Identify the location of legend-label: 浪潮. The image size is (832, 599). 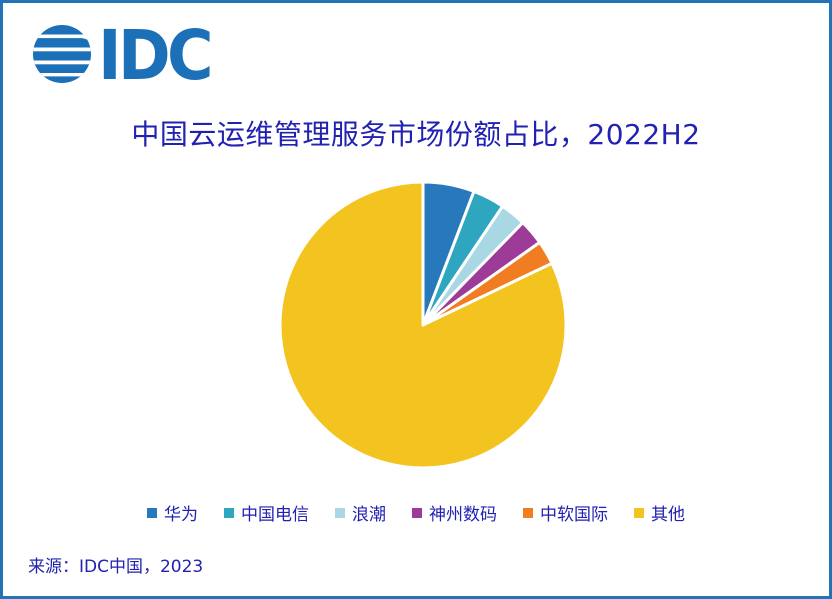
(369, 515).